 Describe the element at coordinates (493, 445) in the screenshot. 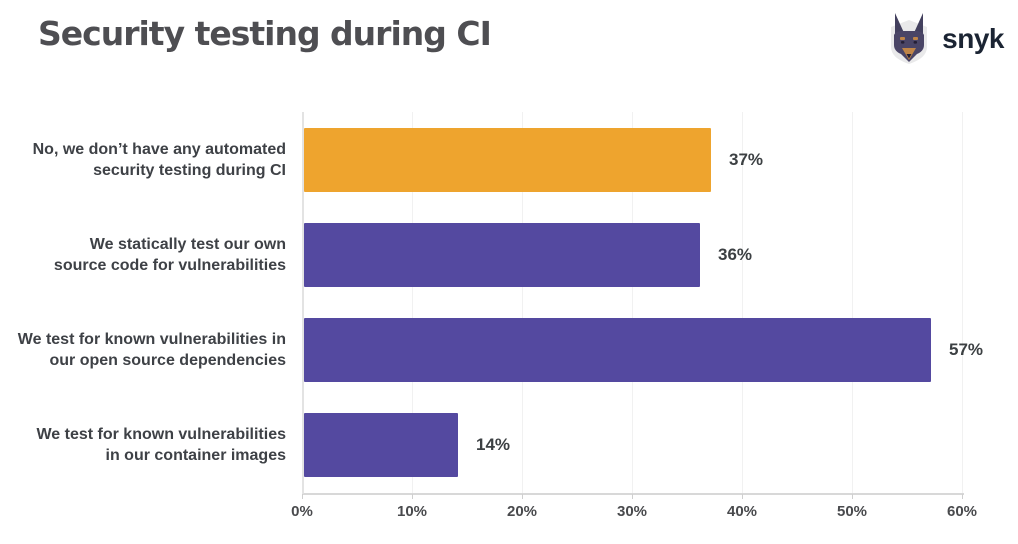

I see `value-label: 14%` at that location.